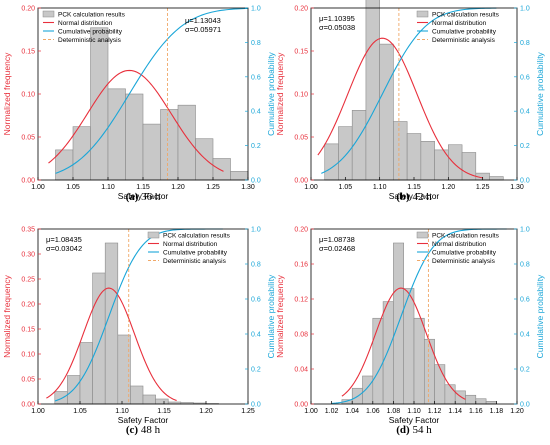  I want to click on y-tick-label: 0.05, so click(28, 138).